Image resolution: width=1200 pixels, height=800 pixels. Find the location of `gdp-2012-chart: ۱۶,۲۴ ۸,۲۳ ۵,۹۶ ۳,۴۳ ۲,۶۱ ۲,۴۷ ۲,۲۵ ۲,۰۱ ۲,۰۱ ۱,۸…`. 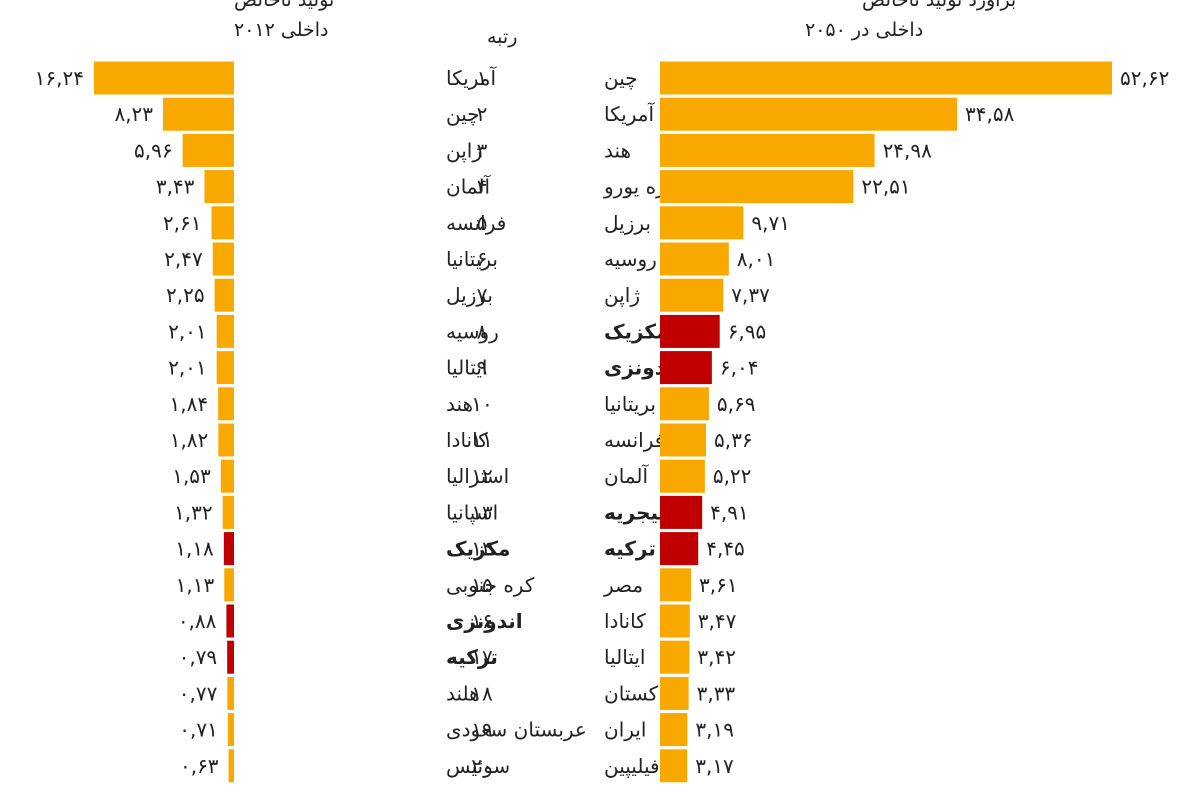

gdp-2012-chart: ۱۶,۲۴ ۸,۲۳ ۵,۹۶ ۳,۴۳ ۲,۶۱ ۲,۴۷ ۲,۲۵ ۲,۰۱ ۲,۰۱ ۱,۸… is located at coordinates (134, 422).